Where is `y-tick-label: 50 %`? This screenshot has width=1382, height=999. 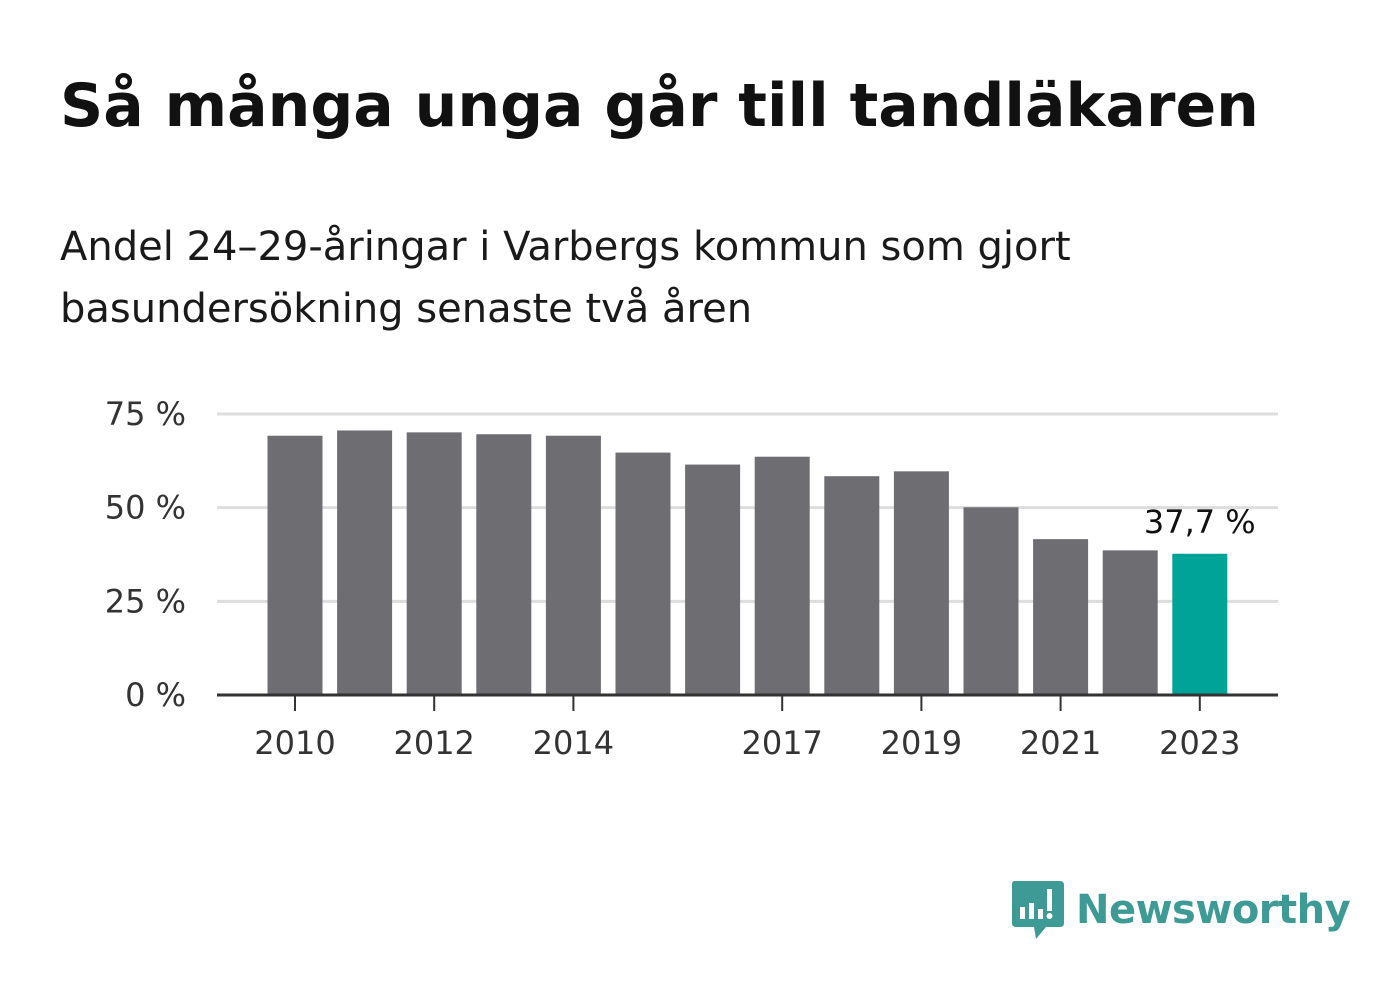
y-tick-label: 50 % is located at coordinates (145, 508).